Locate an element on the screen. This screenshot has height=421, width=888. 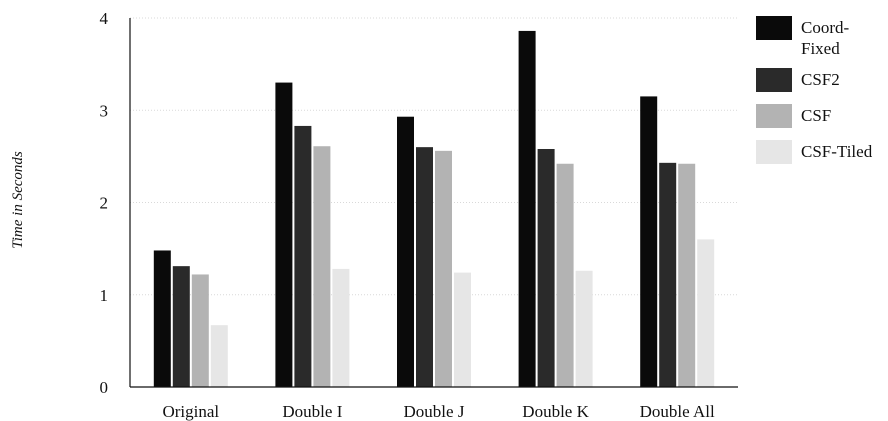
bar-csf2-double-i is located at coordinates (303, 256).